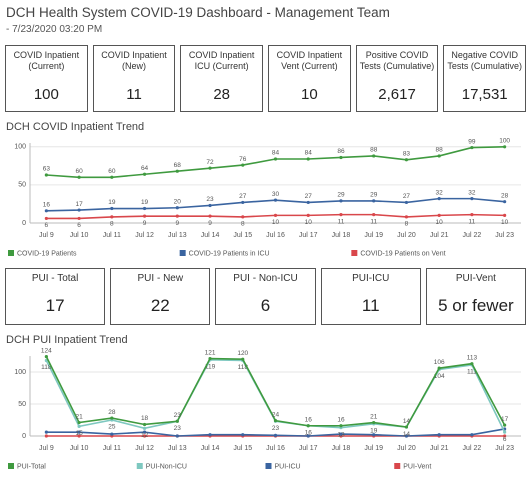  I want to click on data-label: 32, so click(440, 192).